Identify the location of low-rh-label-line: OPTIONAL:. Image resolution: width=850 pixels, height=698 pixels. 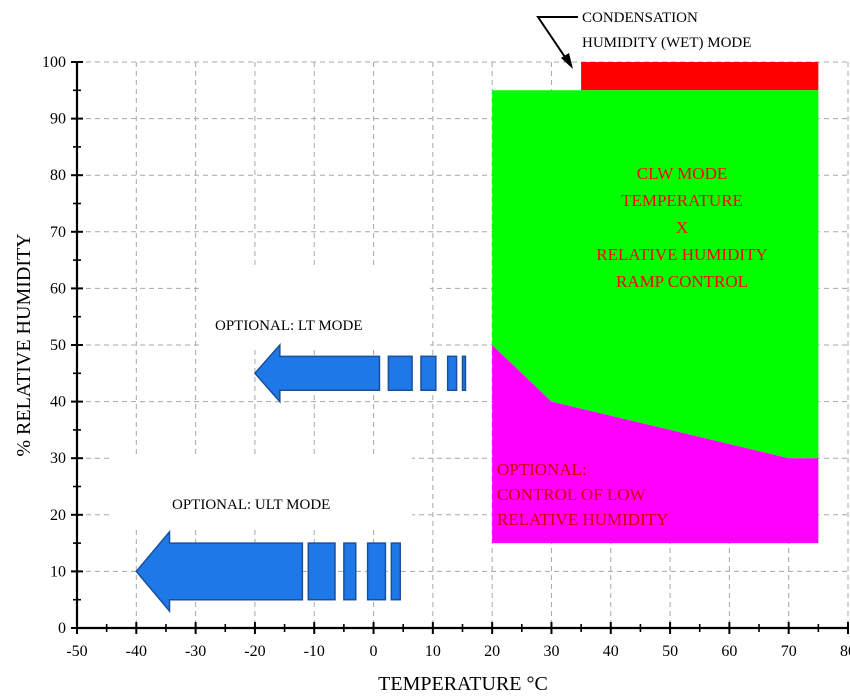
(542, 469).